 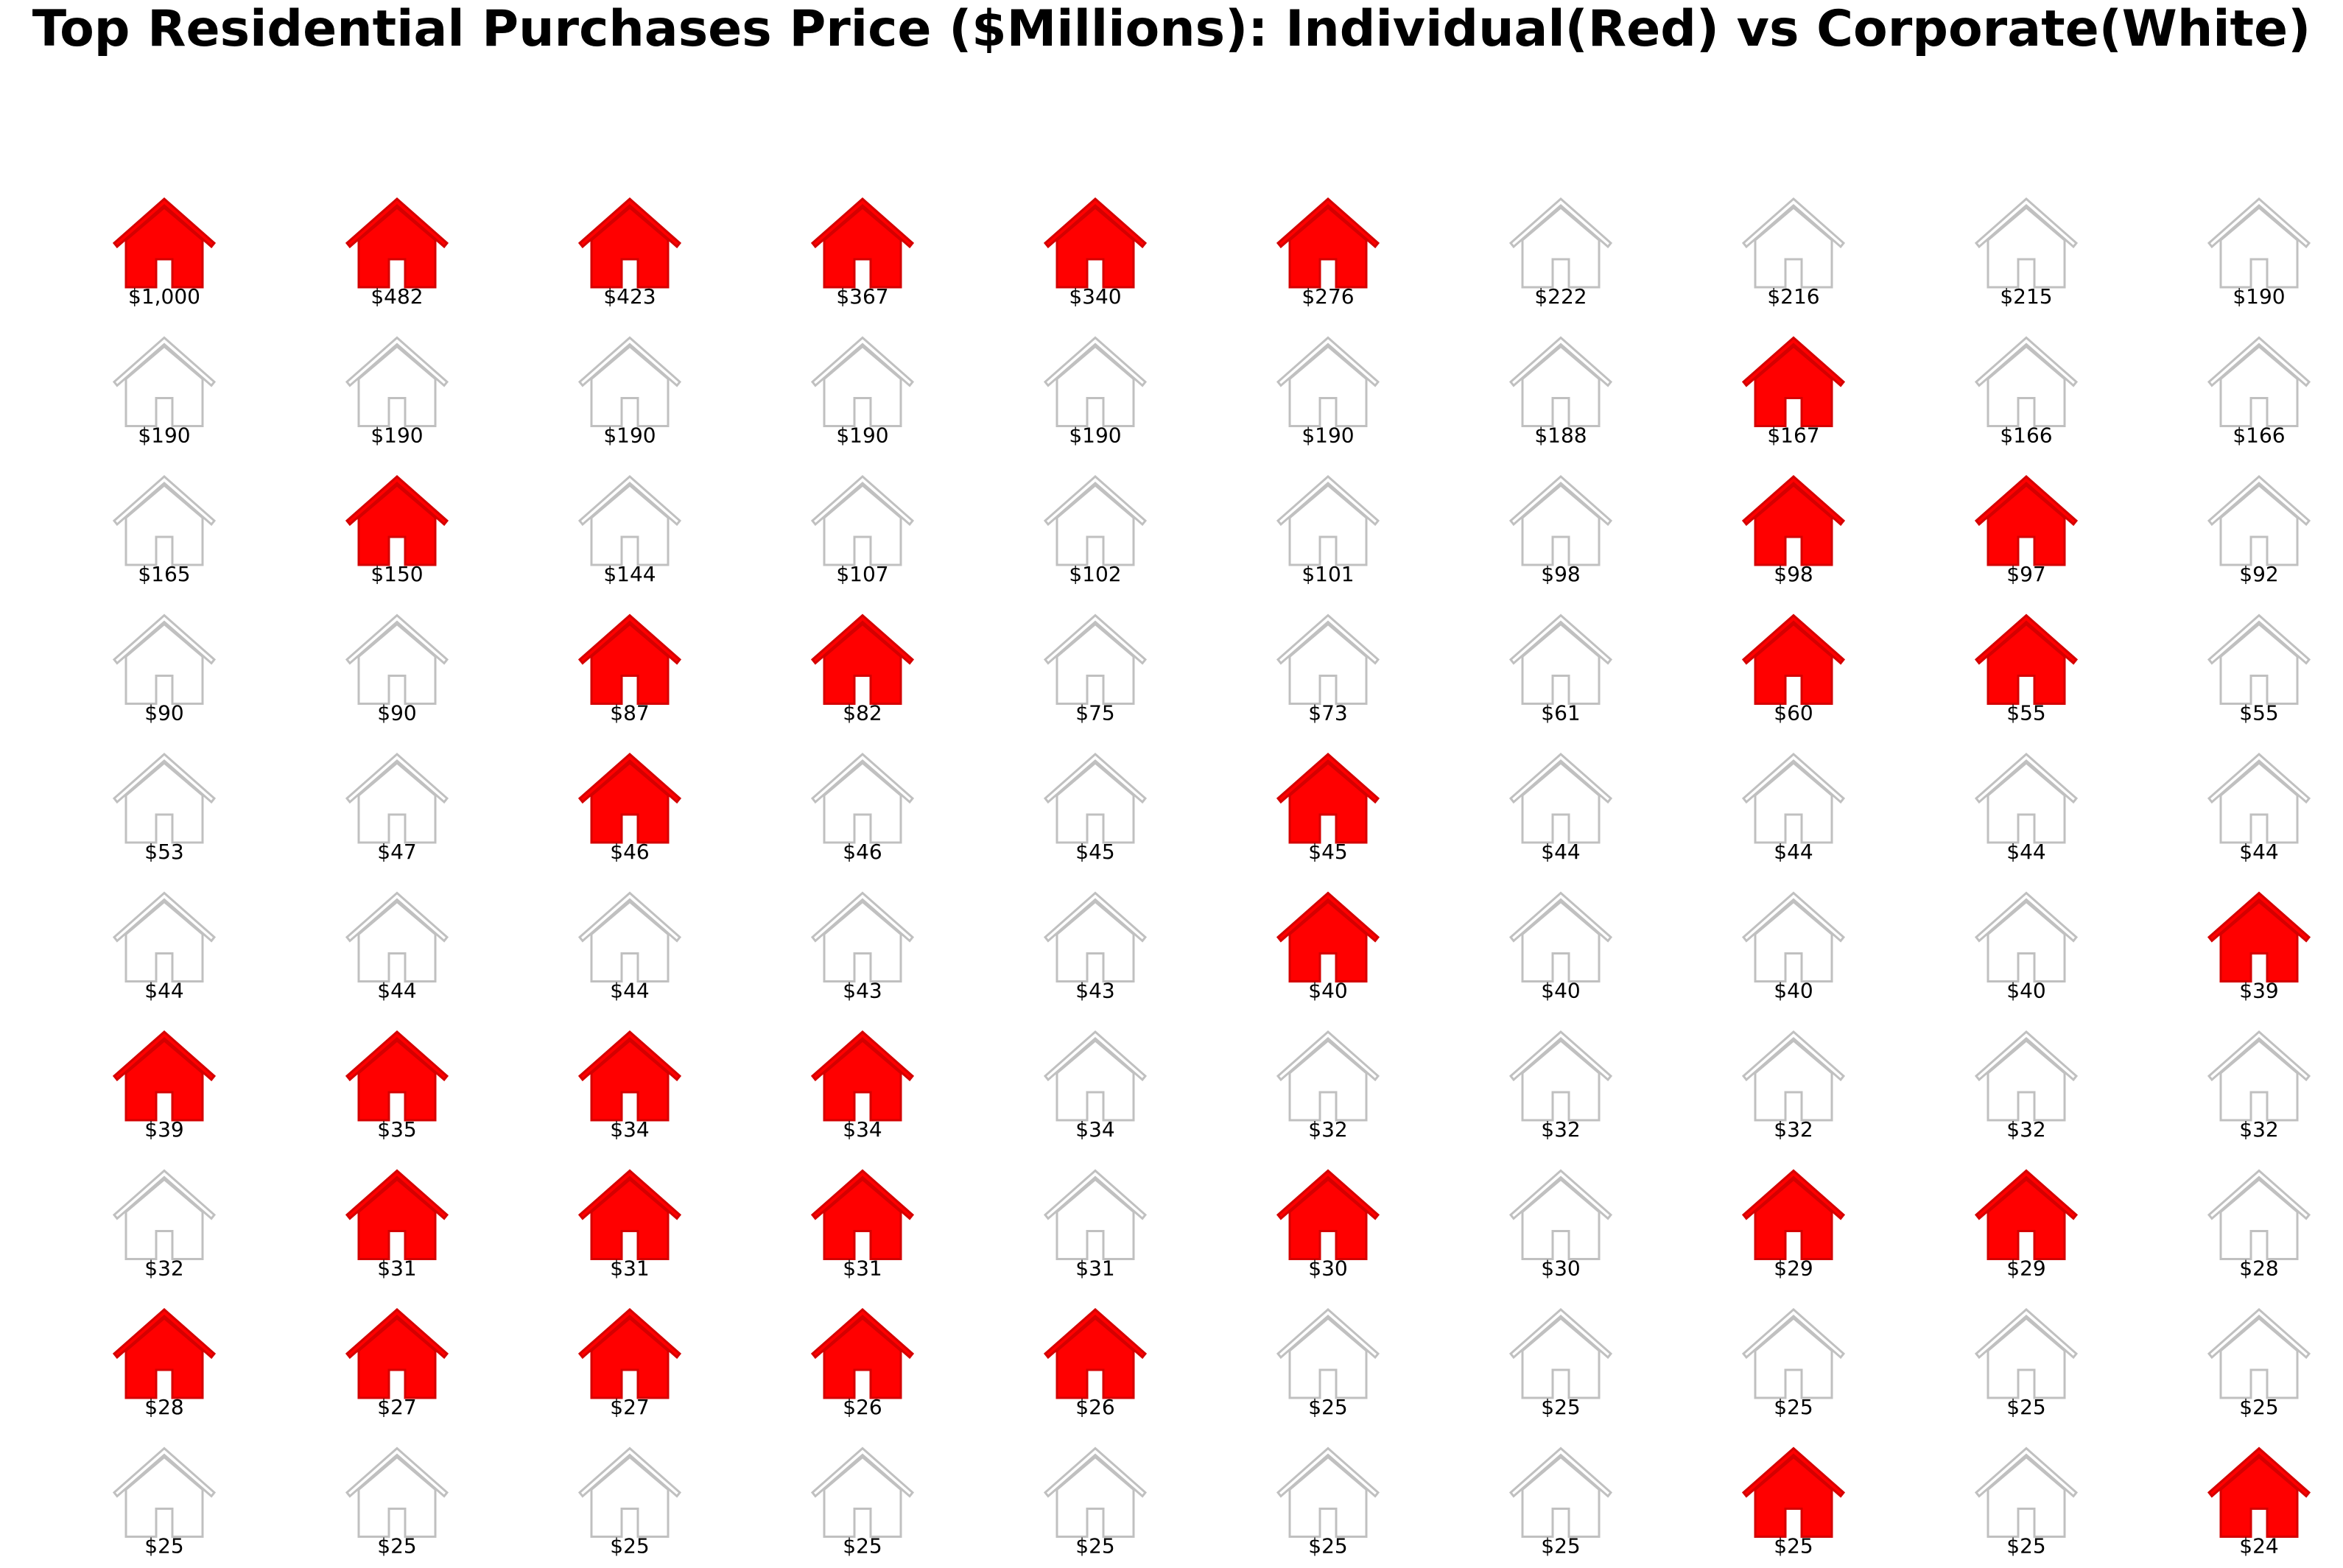 What do you see at coordinates (629, 1407) in the screenshot?
I see `value-label: $27` at bounding box center [629, 1407].